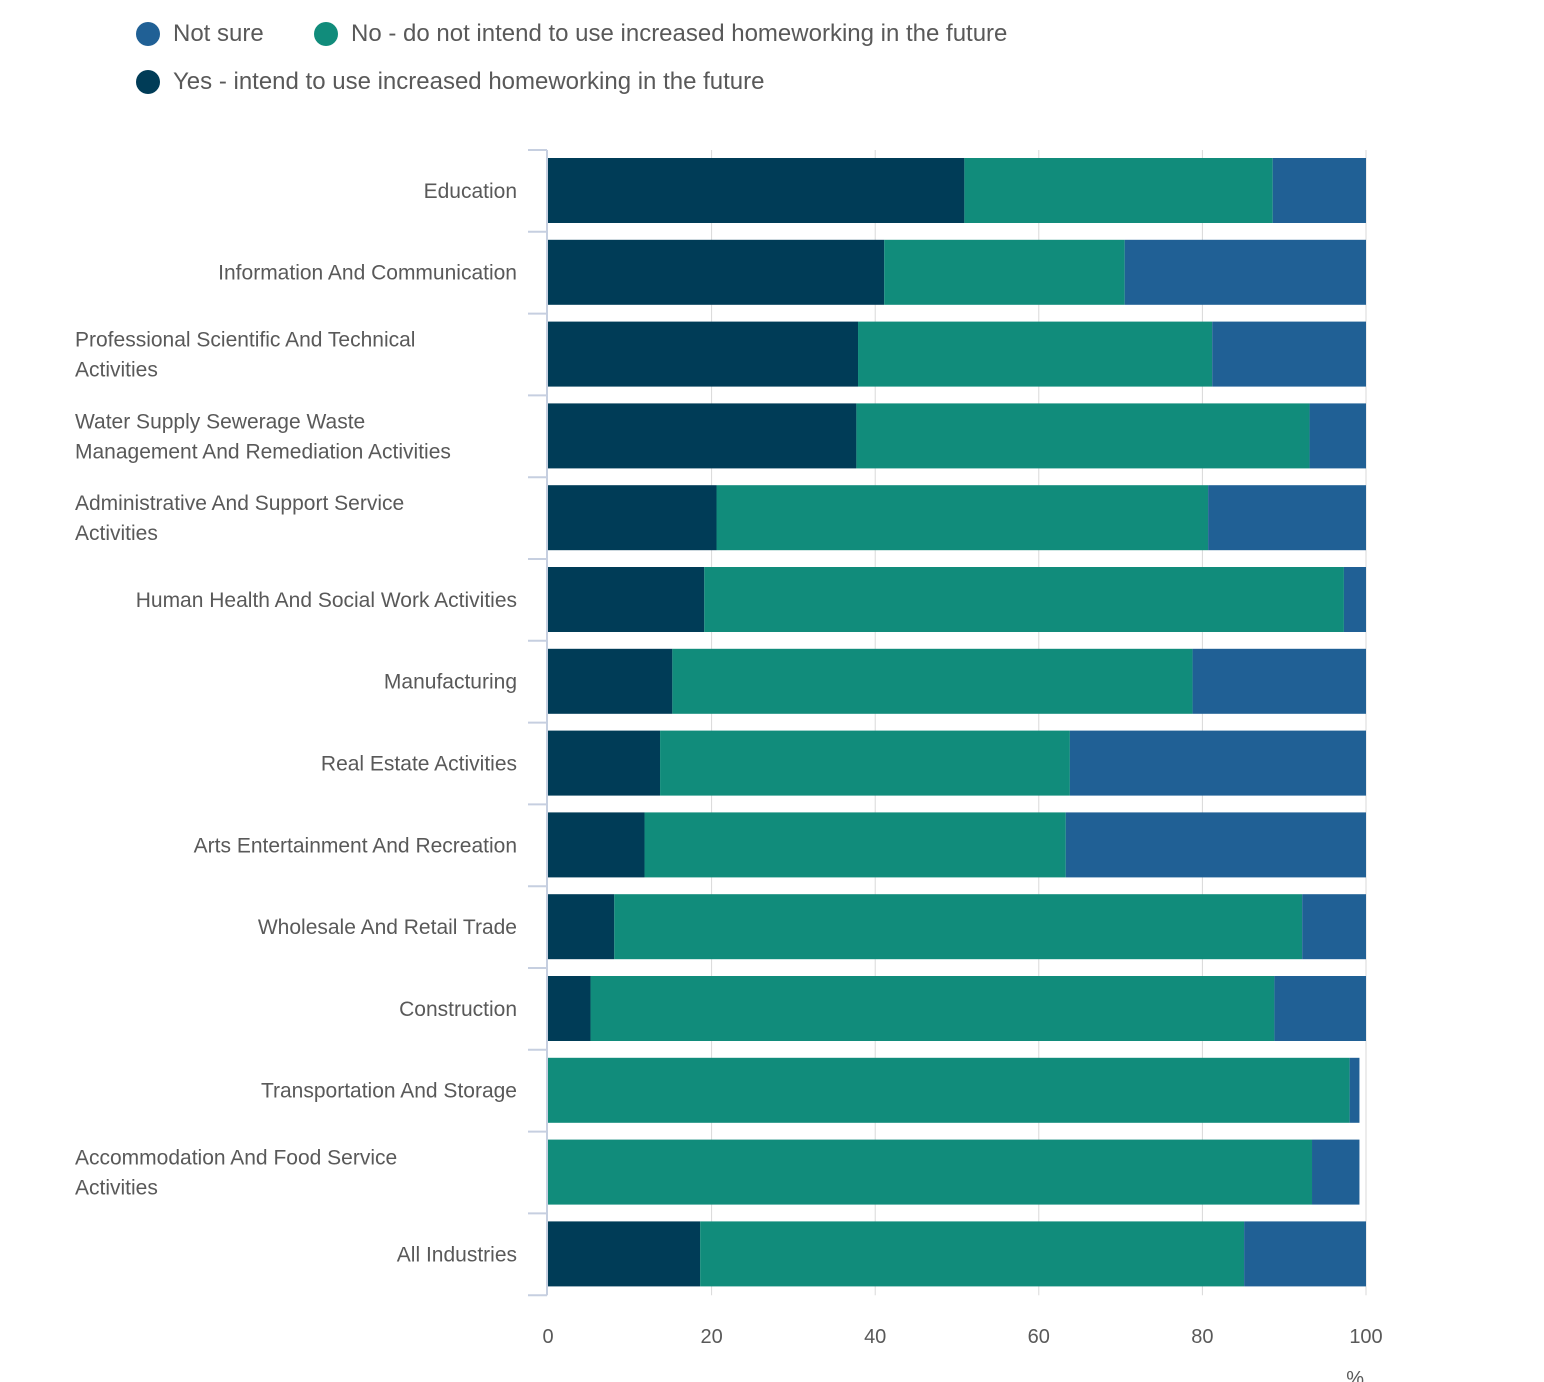 This screenshot has height=1382, width=1544. Describe the element at coordinates (1039, 1337) in the screenshot. I see `x-tick-label-60: 60` at that location.